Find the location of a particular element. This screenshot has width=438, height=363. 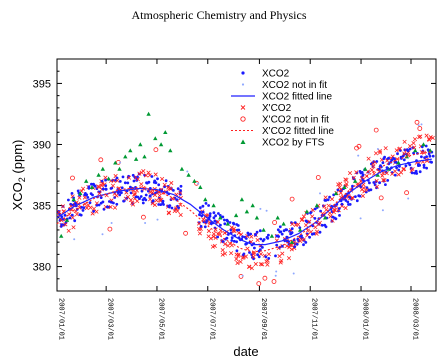

x-tick-label: 2008/01/01 is located at coordinates (365, 319).